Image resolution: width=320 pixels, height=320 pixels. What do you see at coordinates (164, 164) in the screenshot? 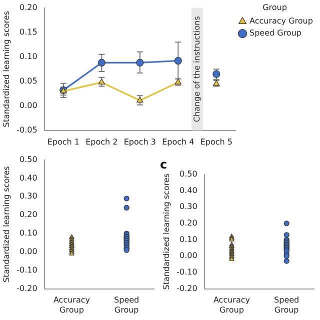
I see `chart-title: c` at bounding box center [164, 164].